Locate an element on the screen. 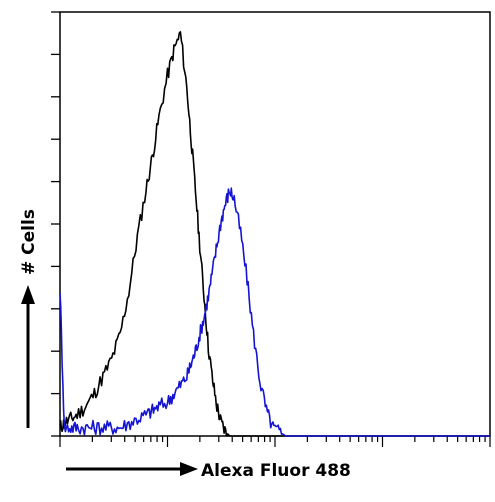 The width and height of the screenshot is (495, 502). x-axis-arrow-head is located at coordinates (189, 469).